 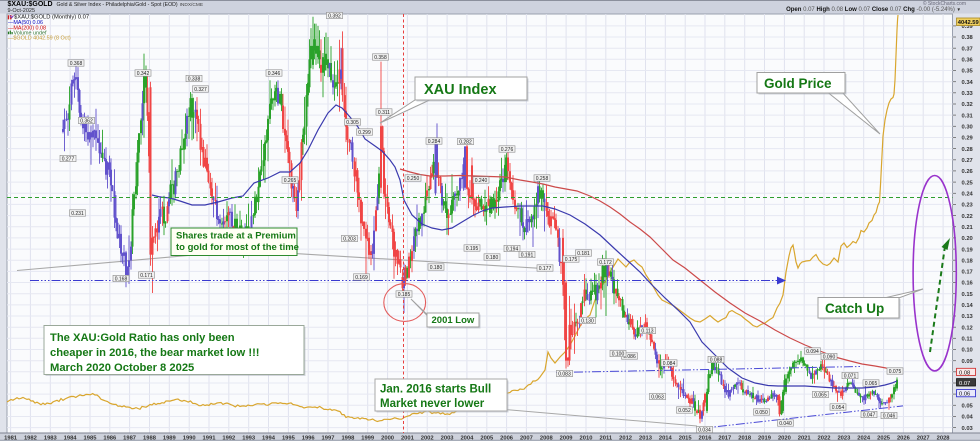 I want to click on svg-text: 0.305, so click(x=352, y=123).